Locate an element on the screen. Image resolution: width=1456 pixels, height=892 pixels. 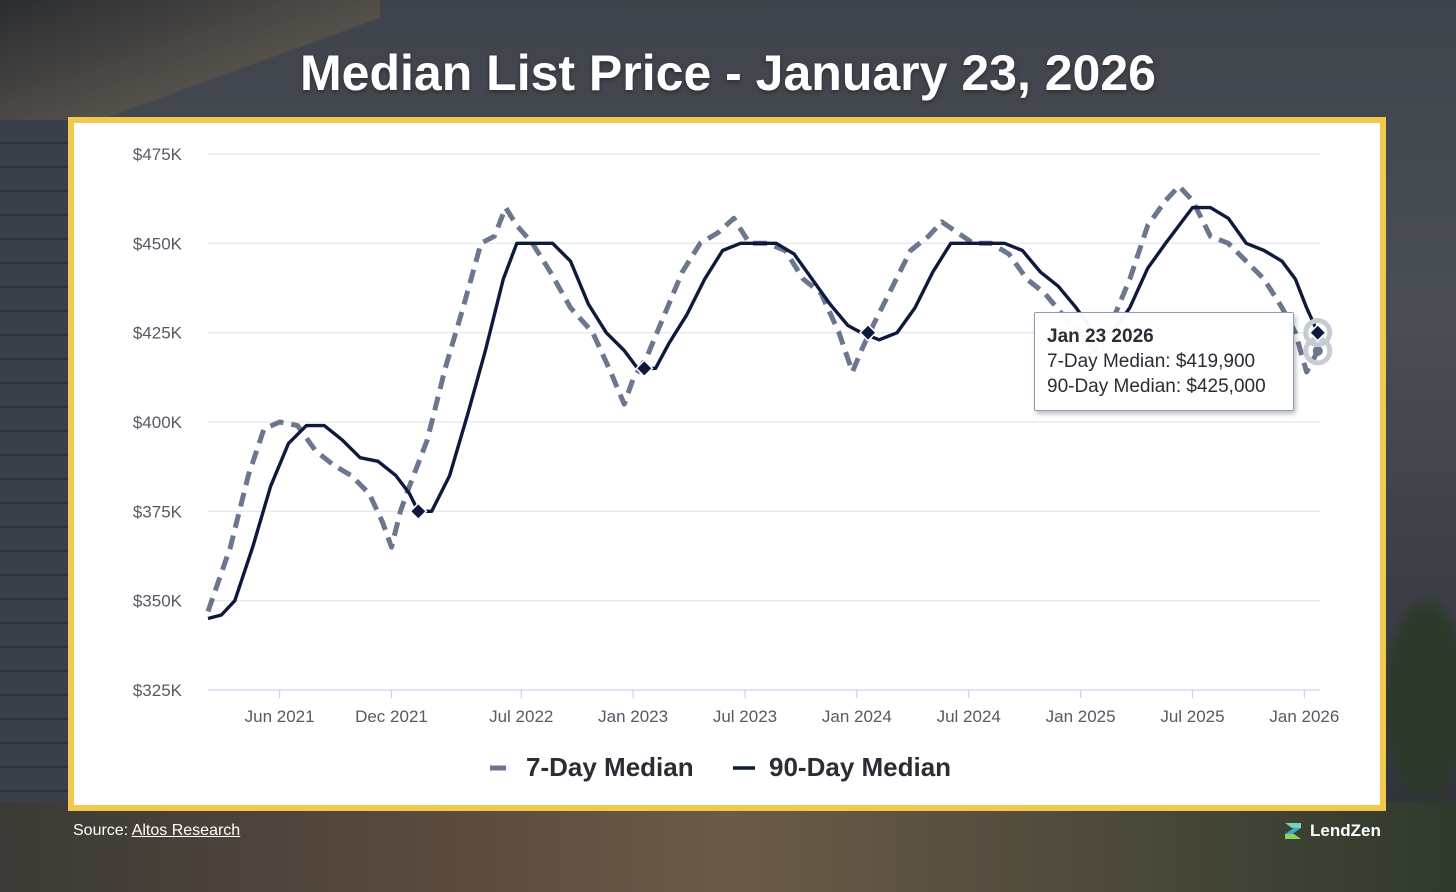
x-tick-label: Jul 2025 is located at coordinates (1192, 716).